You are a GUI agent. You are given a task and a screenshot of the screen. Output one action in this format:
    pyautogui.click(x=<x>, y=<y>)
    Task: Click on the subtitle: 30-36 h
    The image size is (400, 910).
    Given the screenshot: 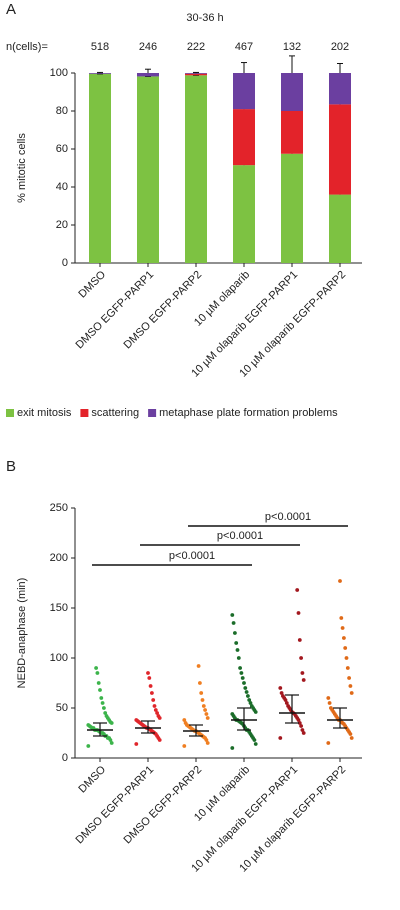 What is the action you would take?
    pyautogui.click(x=204, y=18)
    